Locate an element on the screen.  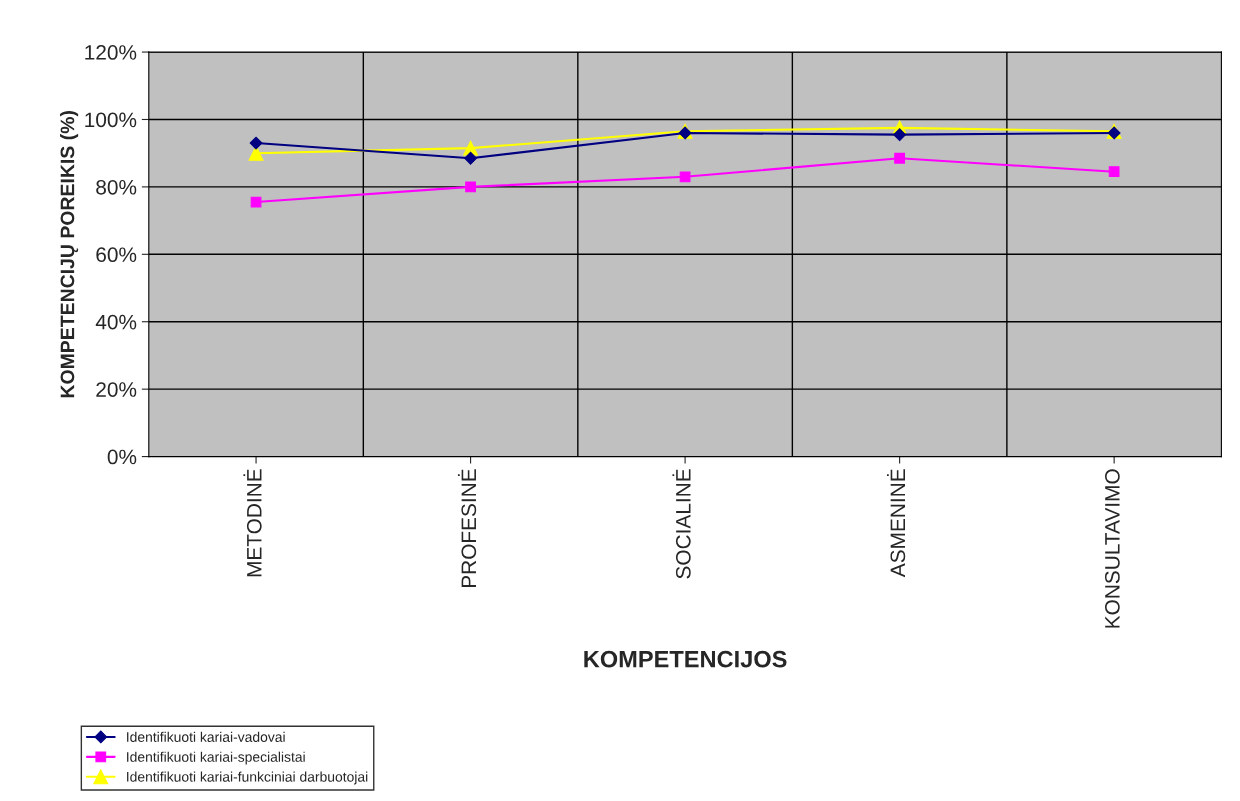
y-tick-label: 120% is located at coordinates (111, 52).